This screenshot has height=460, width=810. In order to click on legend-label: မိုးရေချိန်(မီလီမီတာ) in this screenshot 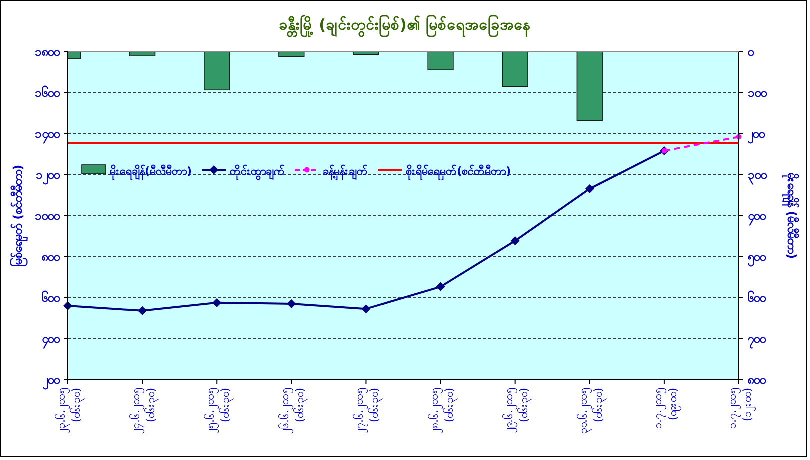, I will do `click(151, 172)`.